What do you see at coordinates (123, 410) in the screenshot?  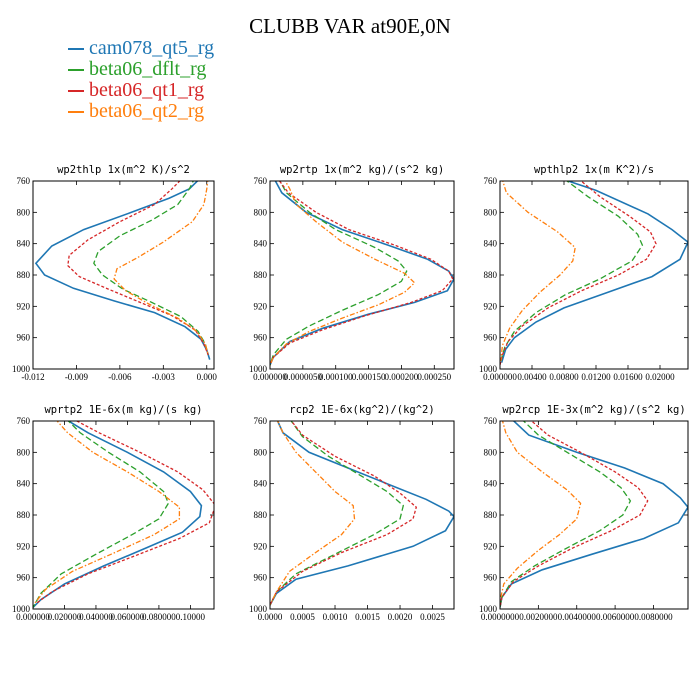 I see `panel-title: wprtp2 1E-6x(m kg)/(s kg)` at bounding box center [123, 410].